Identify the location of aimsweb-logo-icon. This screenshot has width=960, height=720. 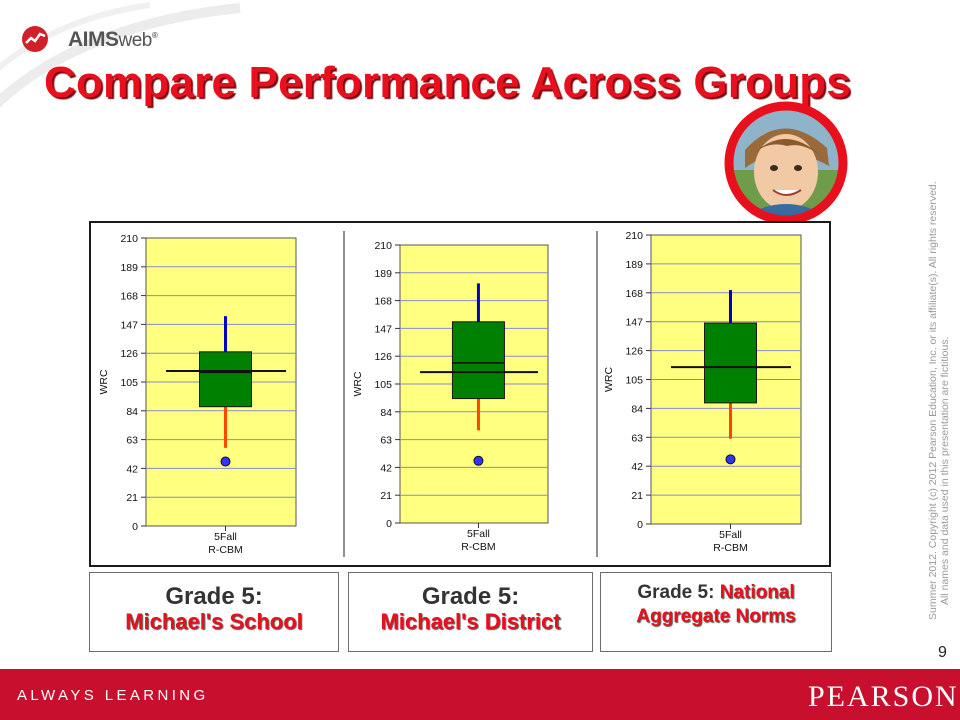
(35, 39).